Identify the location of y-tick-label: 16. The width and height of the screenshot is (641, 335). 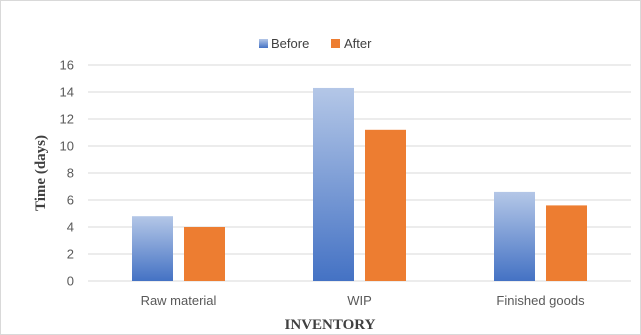
(67, 65).